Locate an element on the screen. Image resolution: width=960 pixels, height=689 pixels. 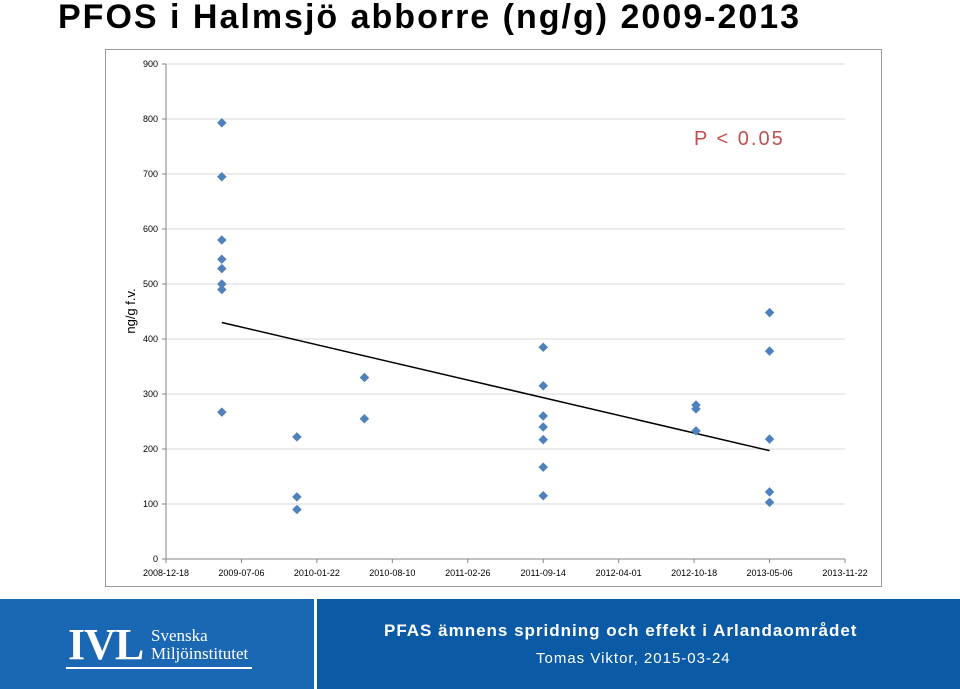
x-tick-label: 2010-08-10 is located at coordinates (392, 573).